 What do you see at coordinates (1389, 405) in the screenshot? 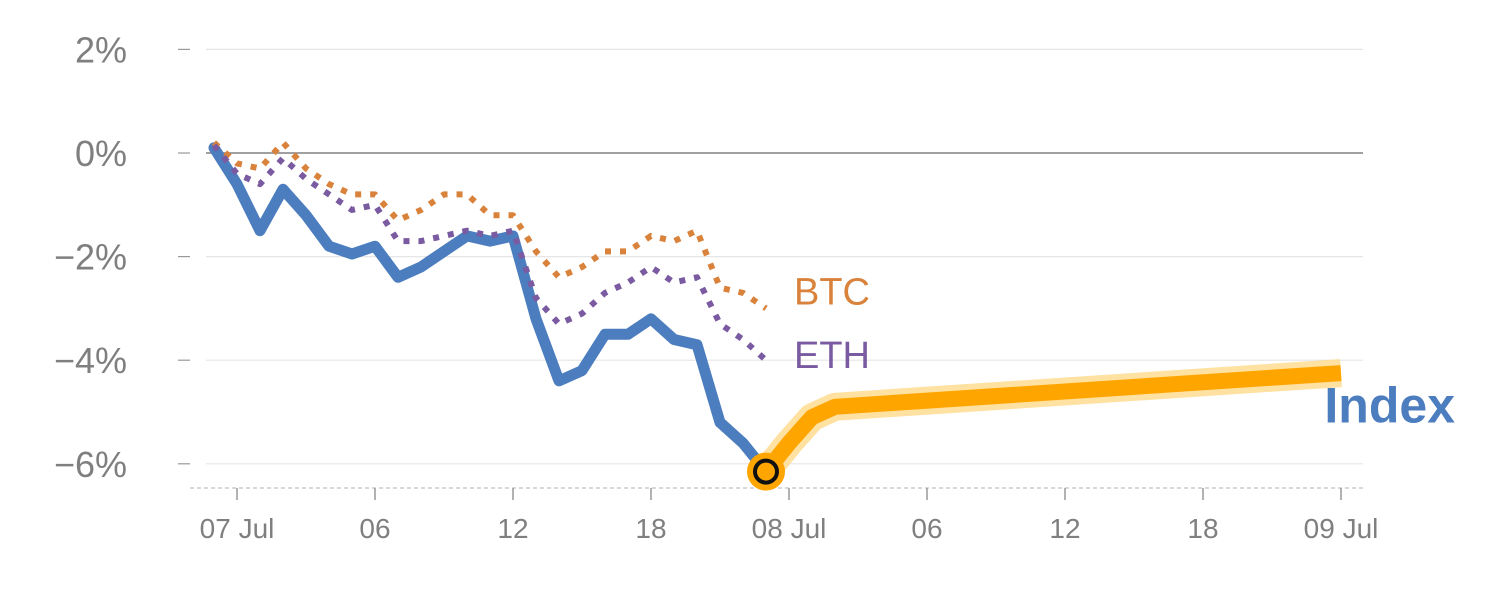
I see `index-label: Index` at bounding box center [1389, 405].